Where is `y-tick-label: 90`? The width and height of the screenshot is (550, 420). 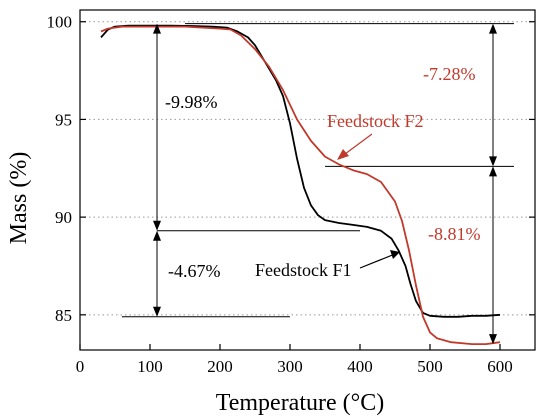
y-tick-label: 90 is located at coordinates (63, 217).